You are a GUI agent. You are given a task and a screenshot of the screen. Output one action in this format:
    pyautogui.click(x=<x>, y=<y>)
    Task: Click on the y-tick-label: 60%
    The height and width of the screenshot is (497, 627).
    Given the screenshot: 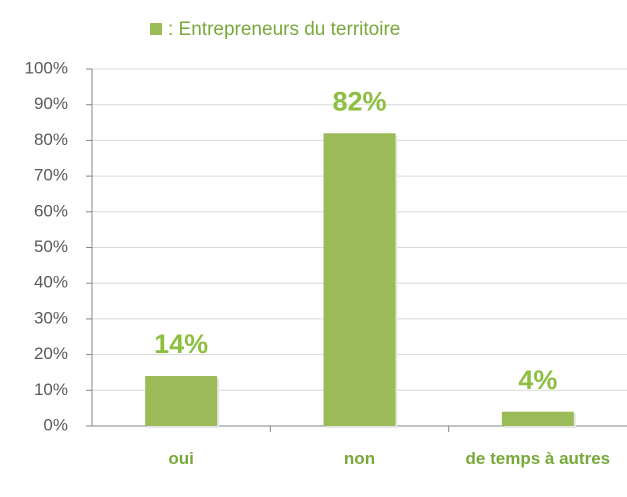 What is the action you would take?
    pyautogui.click(x=51, y=210)
    